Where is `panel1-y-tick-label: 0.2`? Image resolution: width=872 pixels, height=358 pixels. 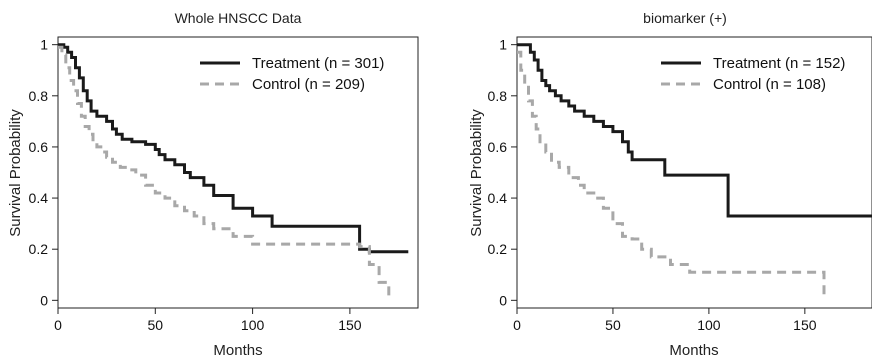 panel1-y-tick-label: 0.2 is located at coordinates (39, 249).